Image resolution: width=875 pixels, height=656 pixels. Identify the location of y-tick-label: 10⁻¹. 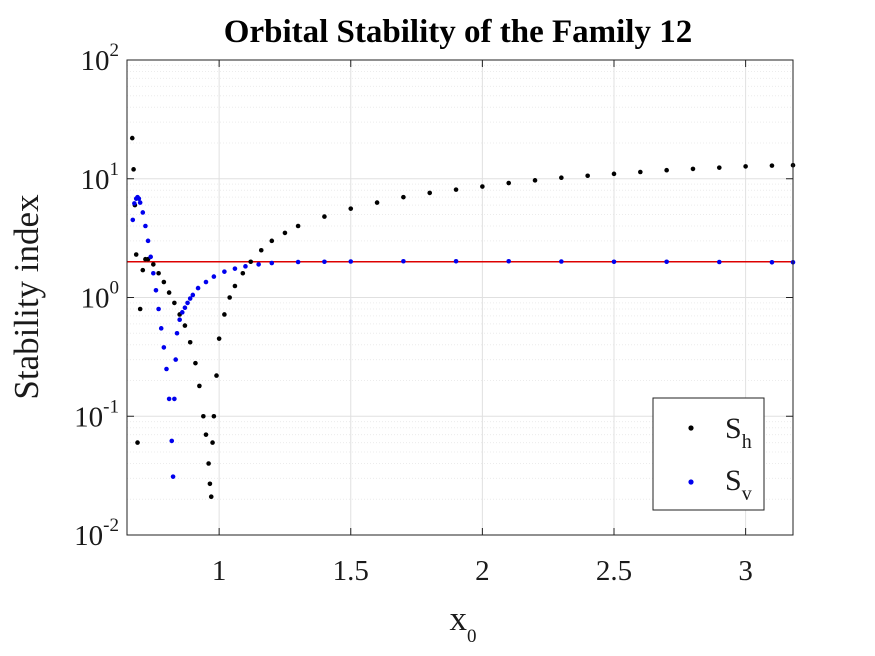
(96, 414).